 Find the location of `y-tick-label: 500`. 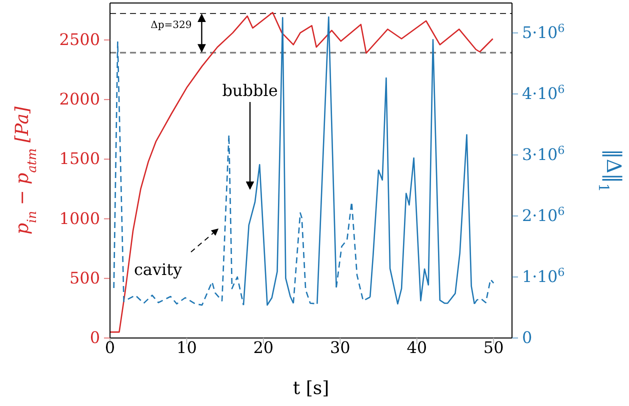

y-tick-label: 500 is located at coordinates (84, 278).